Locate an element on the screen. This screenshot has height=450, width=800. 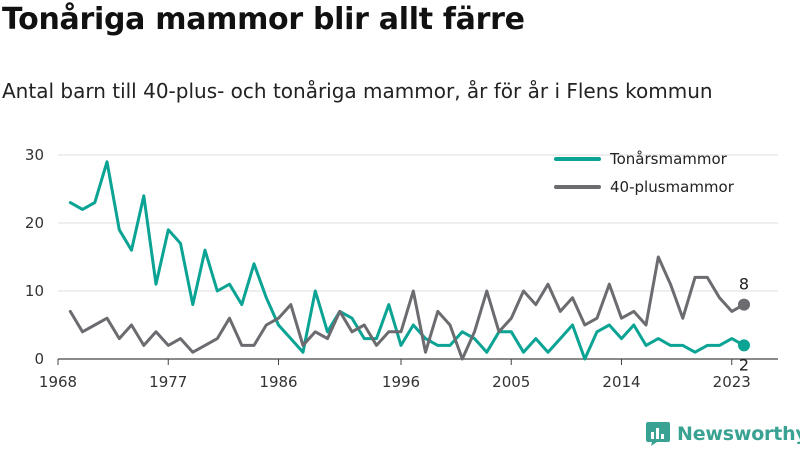
x-tick-label-2014: 2014 is located at coordinates (621, 382).